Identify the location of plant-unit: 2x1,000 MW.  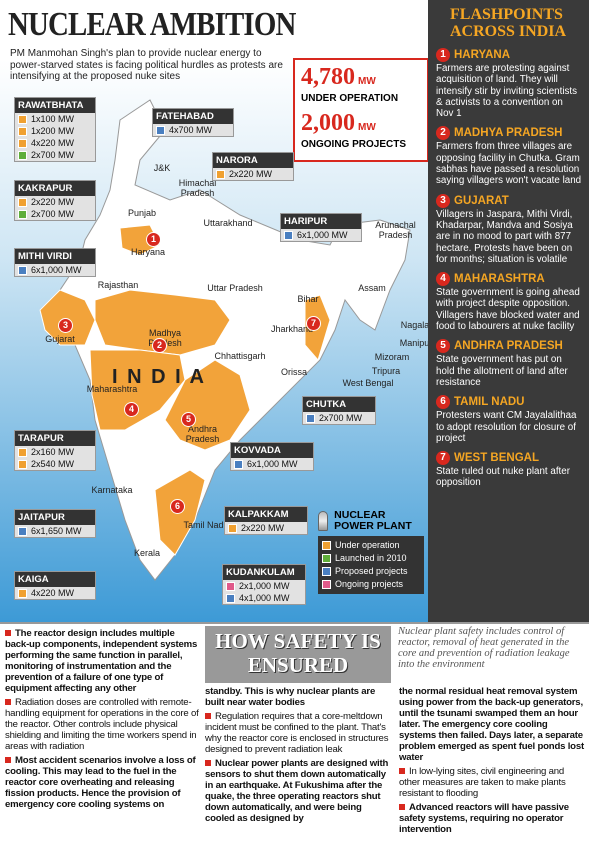
(264, 586).